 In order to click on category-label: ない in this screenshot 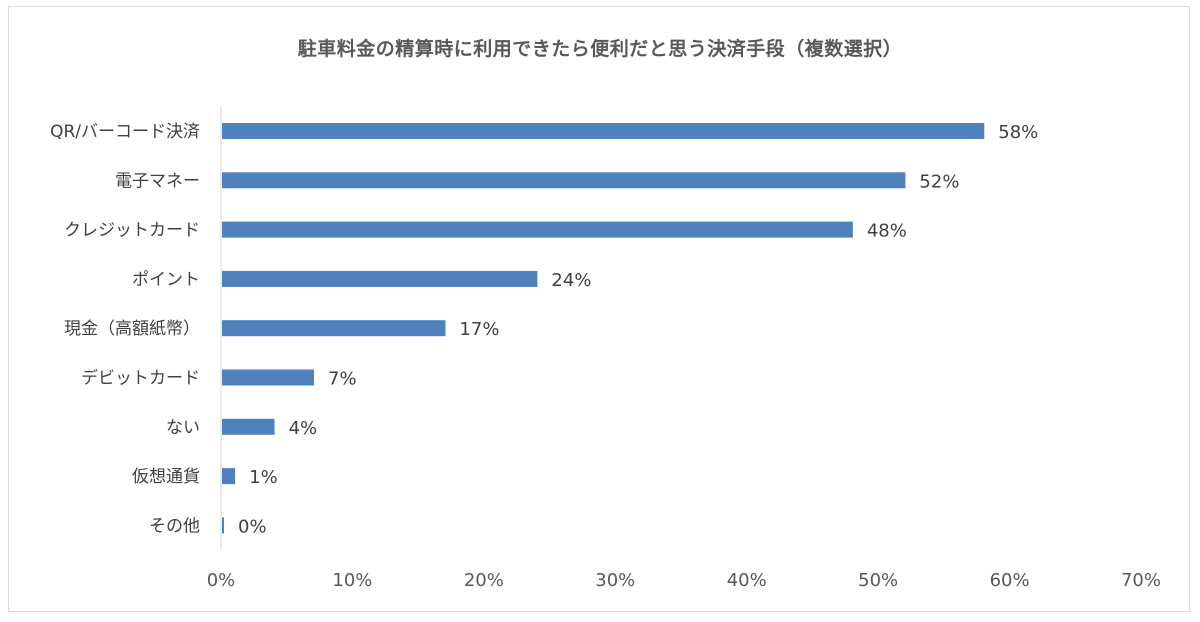, I will do `click(183, 428)`.